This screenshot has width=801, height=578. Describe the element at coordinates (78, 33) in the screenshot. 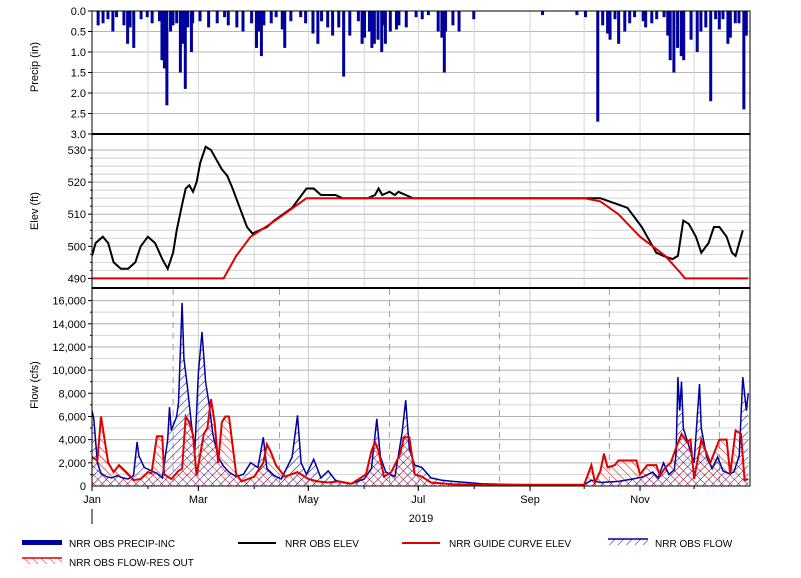

I see `precip-tick-label: 0.5` at that location.